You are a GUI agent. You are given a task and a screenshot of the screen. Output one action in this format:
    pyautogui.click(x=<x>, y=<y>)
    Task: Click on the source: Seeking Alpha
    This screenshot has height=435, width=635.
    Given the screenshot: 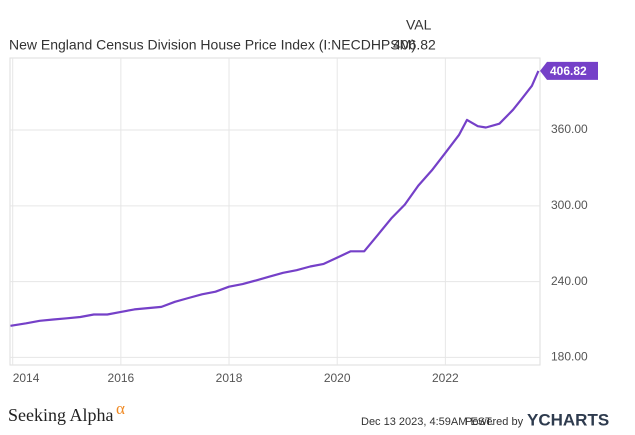 What is the action you would take?
    pyautogui.click(x=61, y=415)
    